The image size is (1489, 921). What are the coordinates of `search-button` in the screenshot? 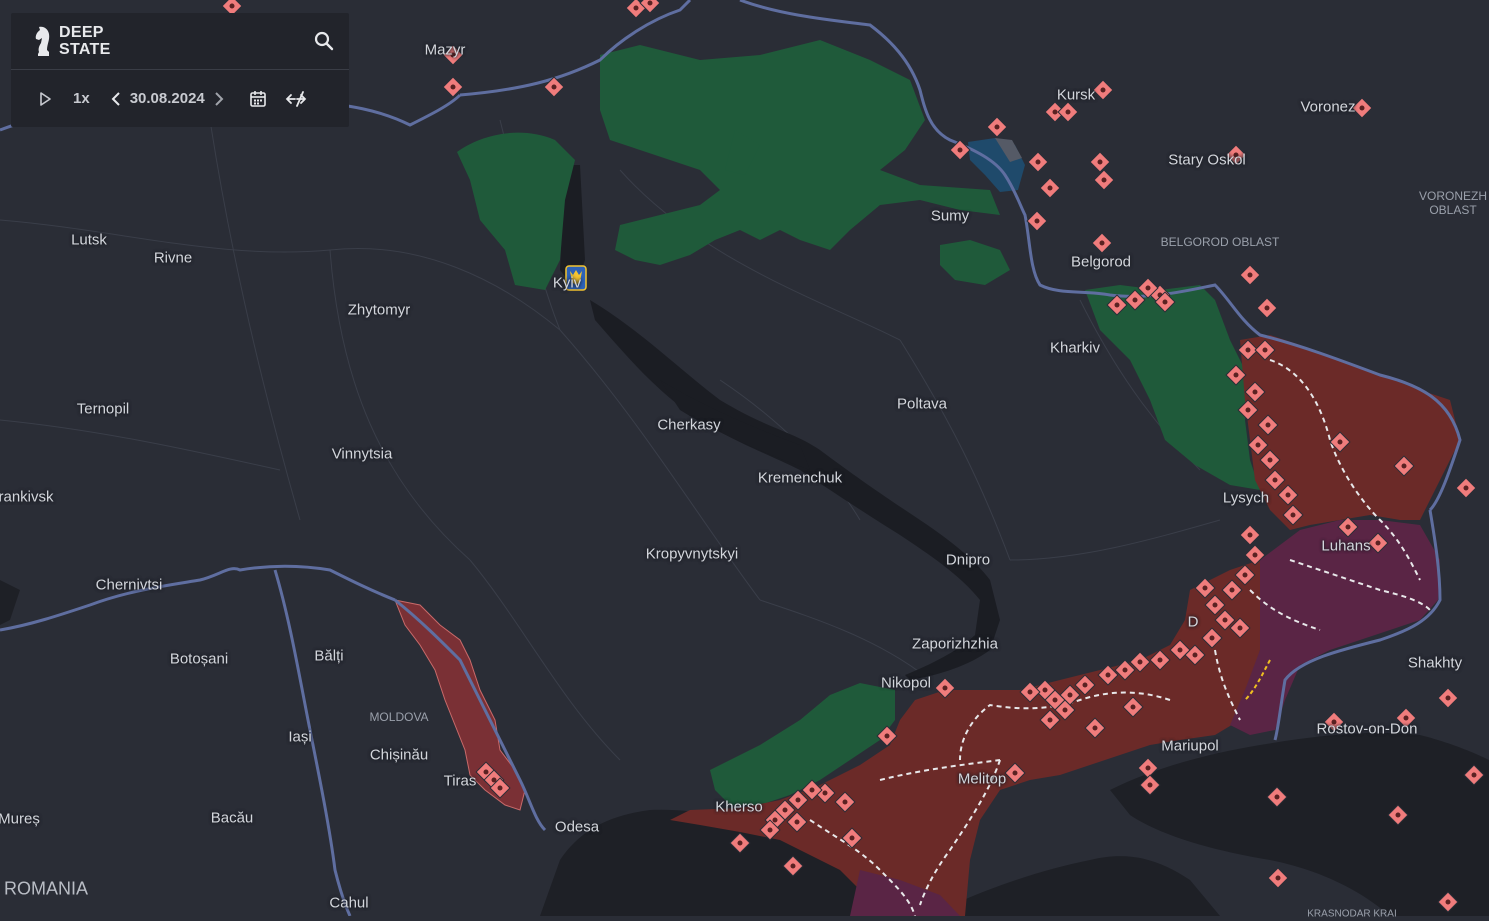 It's located at (324, 41).